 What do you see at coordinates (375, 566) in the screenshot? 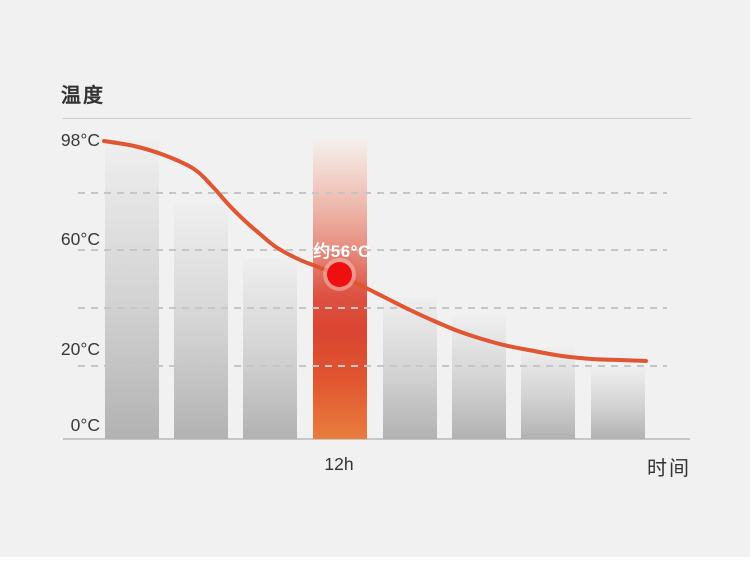
I see `bottom-white-strip` at bounding box center [375, 566].